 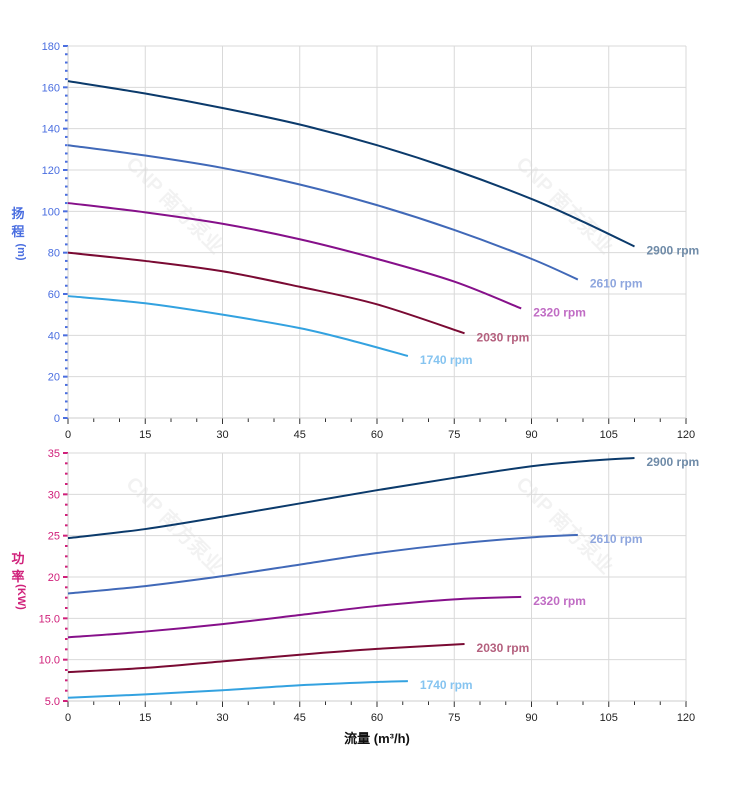 I want to click on y-axis-title-char: 扬, so click(x=17, y=213).